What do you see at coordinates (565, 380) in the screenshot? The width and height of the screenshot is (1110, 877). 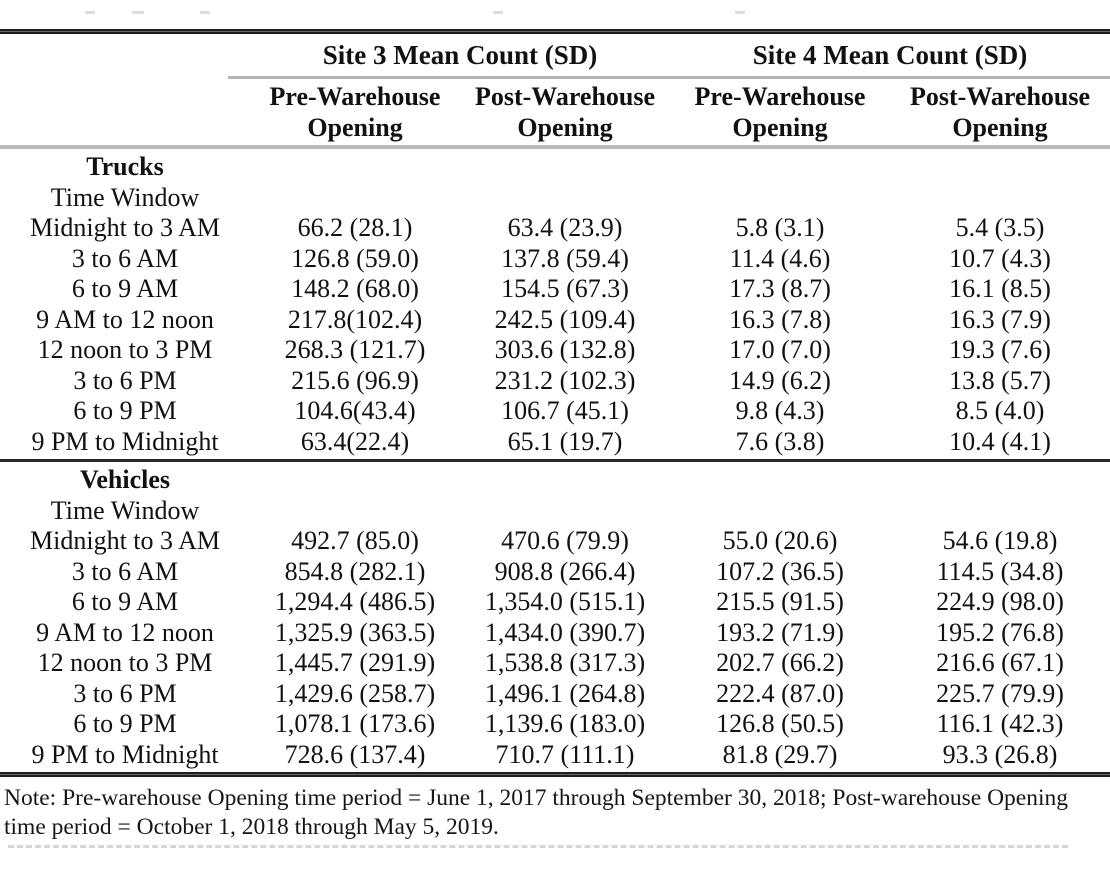 I see `cell-value: 231.2 (102.3)` at bounding box center [565, 380].